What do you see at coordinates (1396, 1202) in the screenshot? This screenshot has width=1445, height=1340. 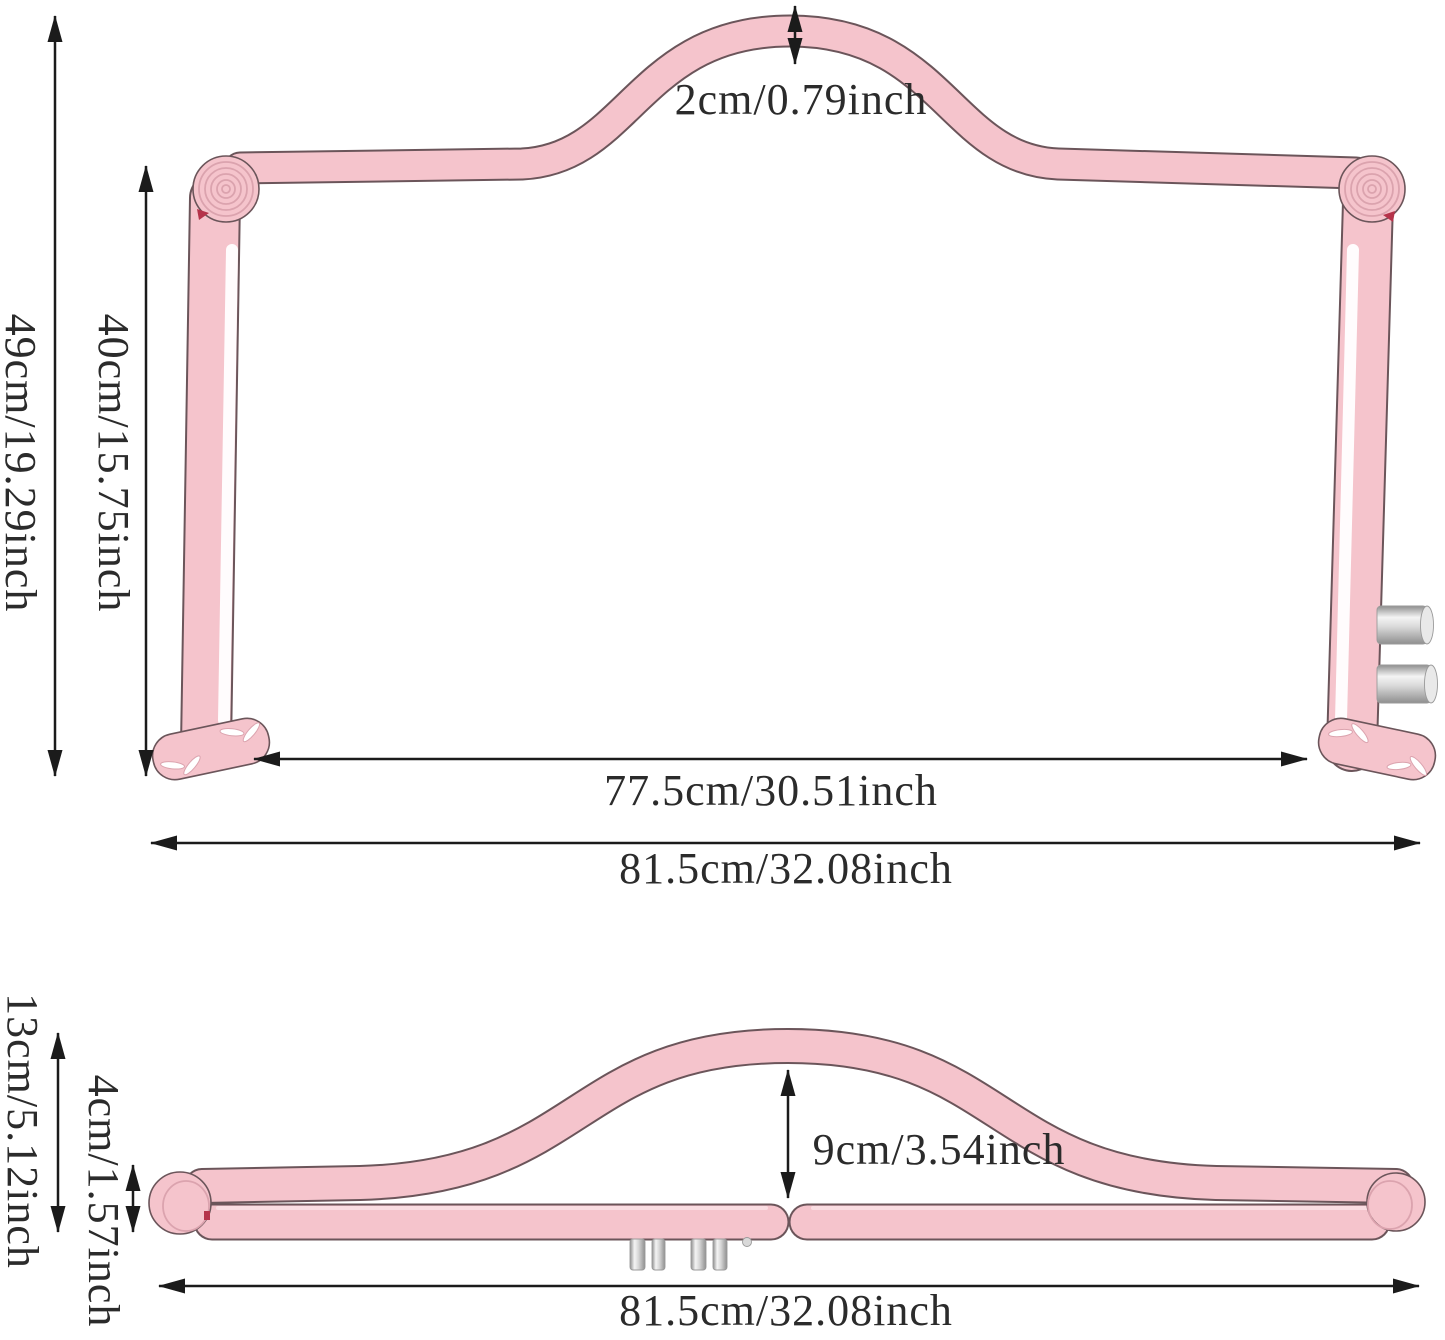 I see `folded-right-end-cap` at bounding box center [1396, 1202].